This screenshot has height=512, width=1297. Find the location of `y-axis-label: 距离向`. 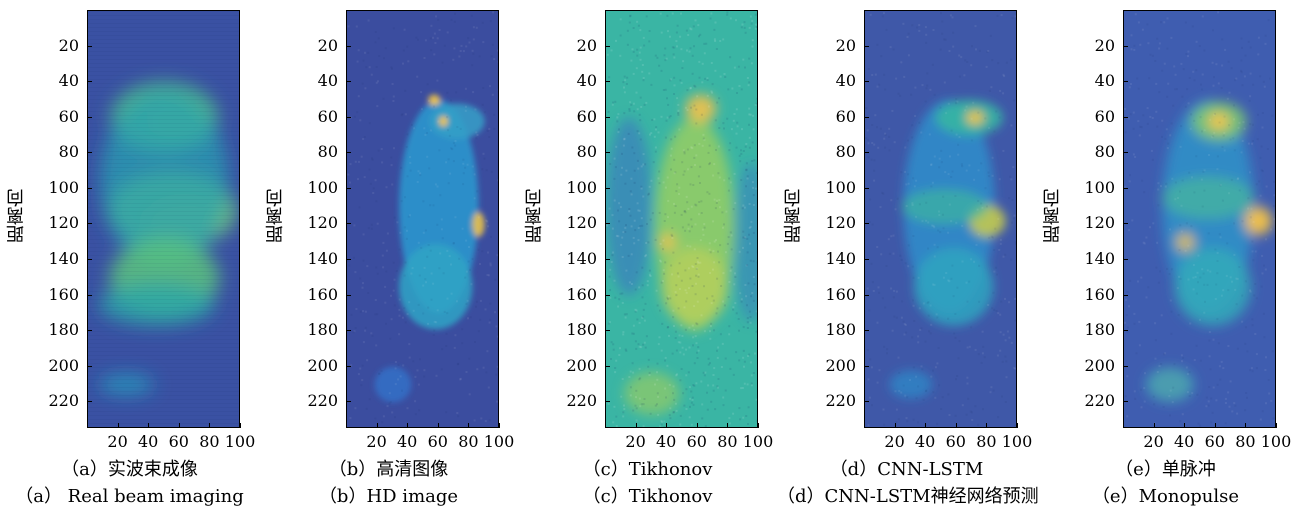

y-axis-label: 距离向 is located at coordinates (275, 216).